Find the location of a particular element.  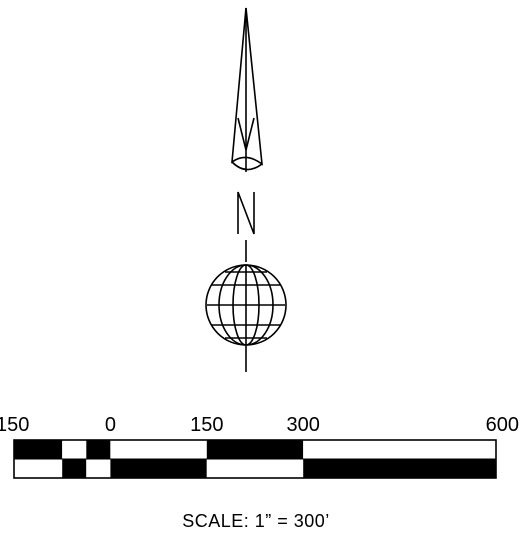

scale-tick-labels: 150 0 150 300 600 is located at coordinates (259, 425).